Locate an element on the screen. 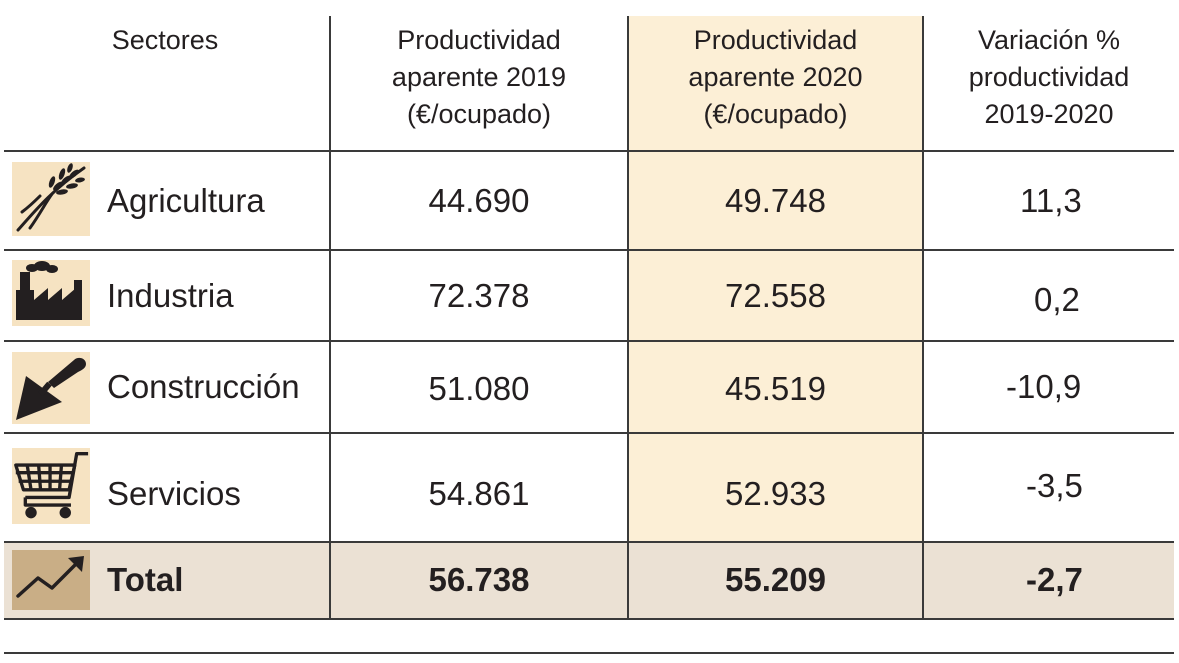 The height and width of the screenshot is (663, 1179). cell-2019-servicios: 54.861 is located at coordinates (479, 493).